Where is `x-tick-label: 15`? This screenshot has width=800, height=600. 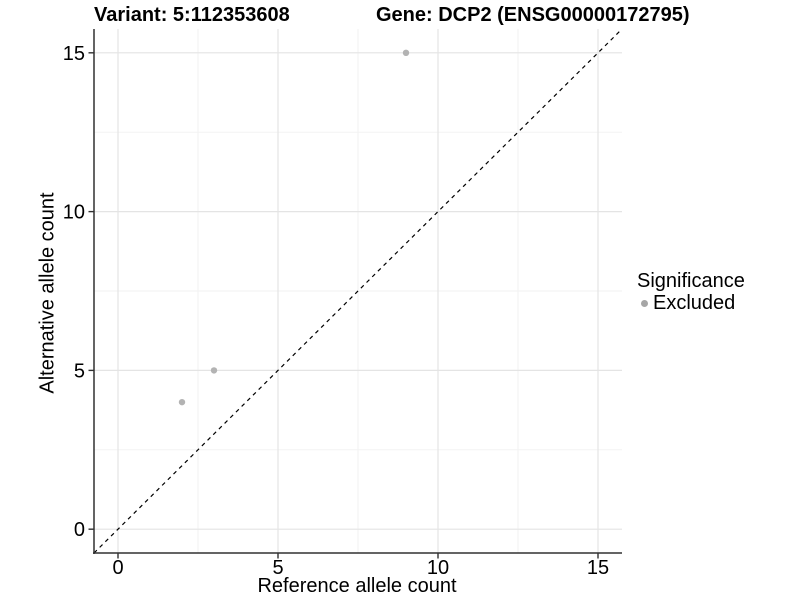 x-tick-label: 15 is located at coordinates (598, 568).